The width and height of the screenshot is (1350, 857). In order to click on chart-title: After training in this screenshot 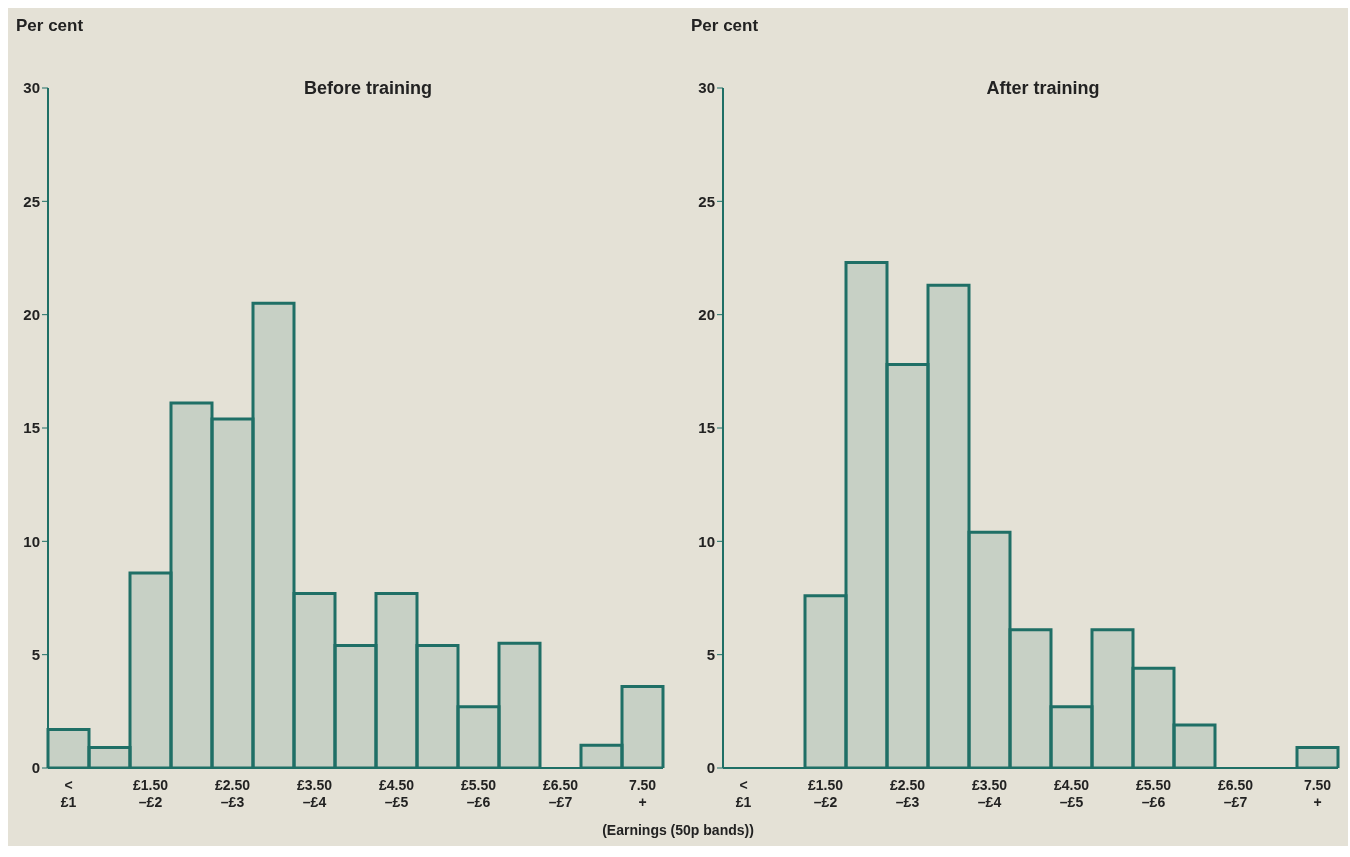, I will do `click(1043, 88)`.